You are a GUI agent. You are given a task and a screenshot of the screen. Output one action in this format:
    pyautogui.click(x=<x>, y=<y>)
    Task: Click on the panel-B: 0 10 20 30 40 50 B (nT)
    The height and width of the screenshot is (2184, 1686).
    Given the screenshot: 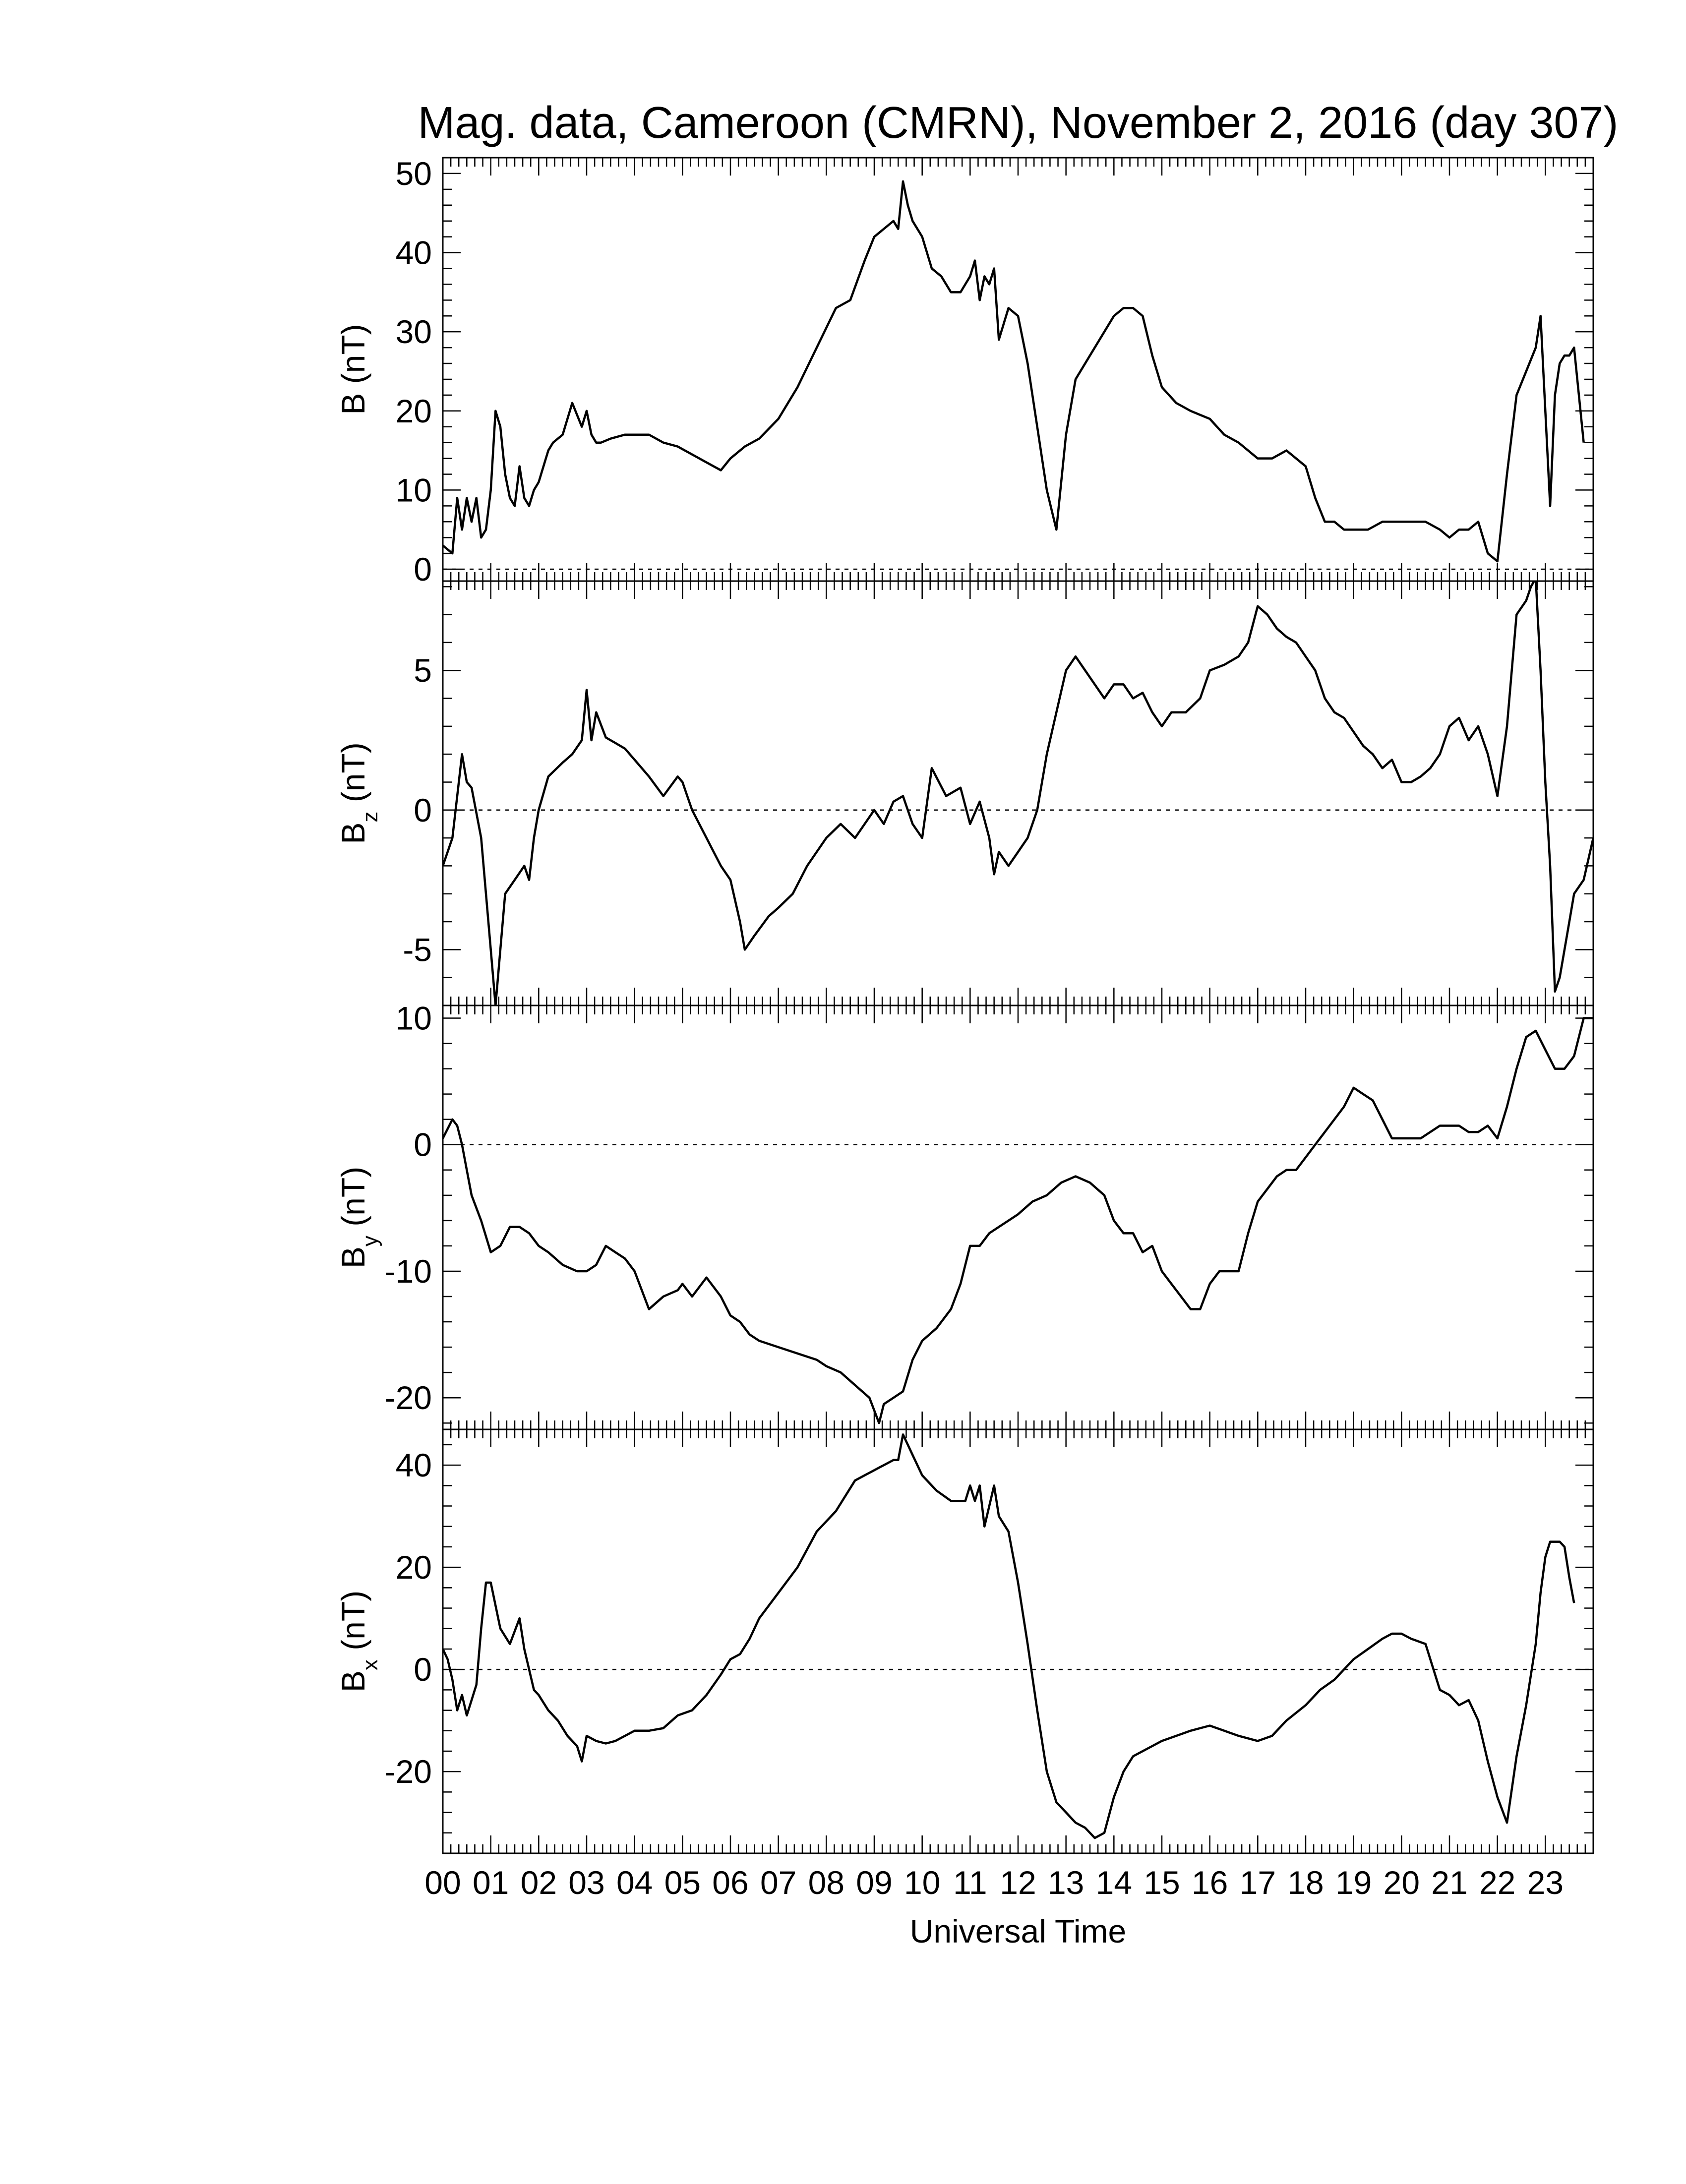 What is the action you would take?
    pyautogui.click(x=965, y=371)
    